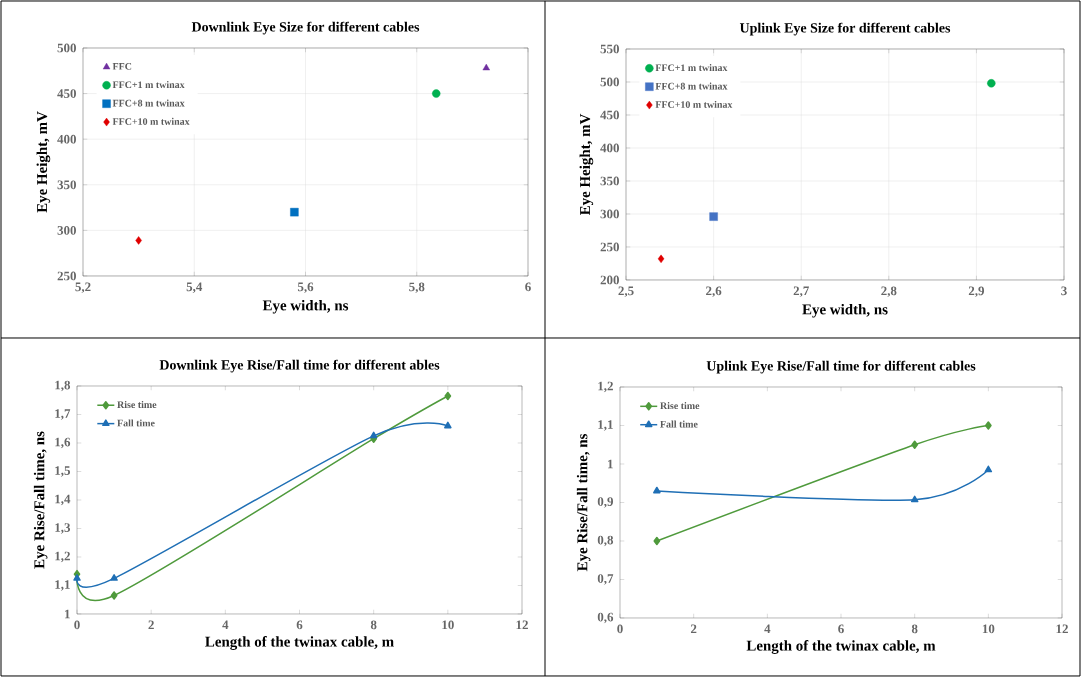 Image resolution: width=1081 pixels, height=677 pixels. I want to click on y-tick-label: 0,6, so click(605, 618).